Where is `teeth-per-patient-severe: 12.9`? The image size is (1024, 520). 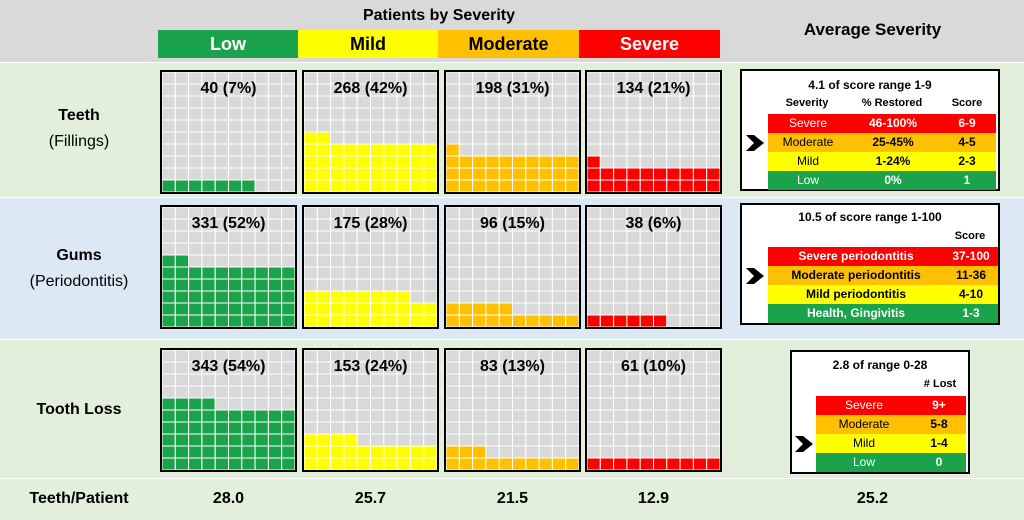
teeth-per-patient-severe: 12.9 is located at coordinates (653, 498).